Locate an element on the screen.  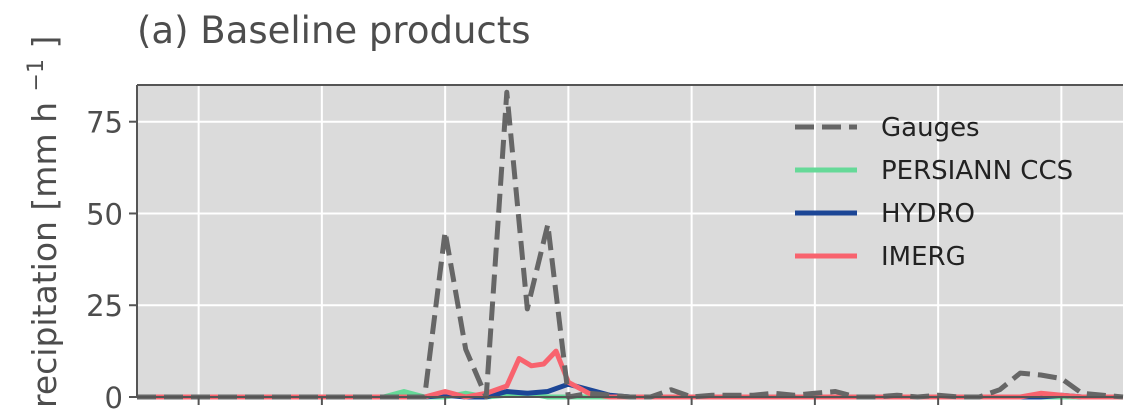
y-tick-label-1: 25 is located at coordinates (104, 306).